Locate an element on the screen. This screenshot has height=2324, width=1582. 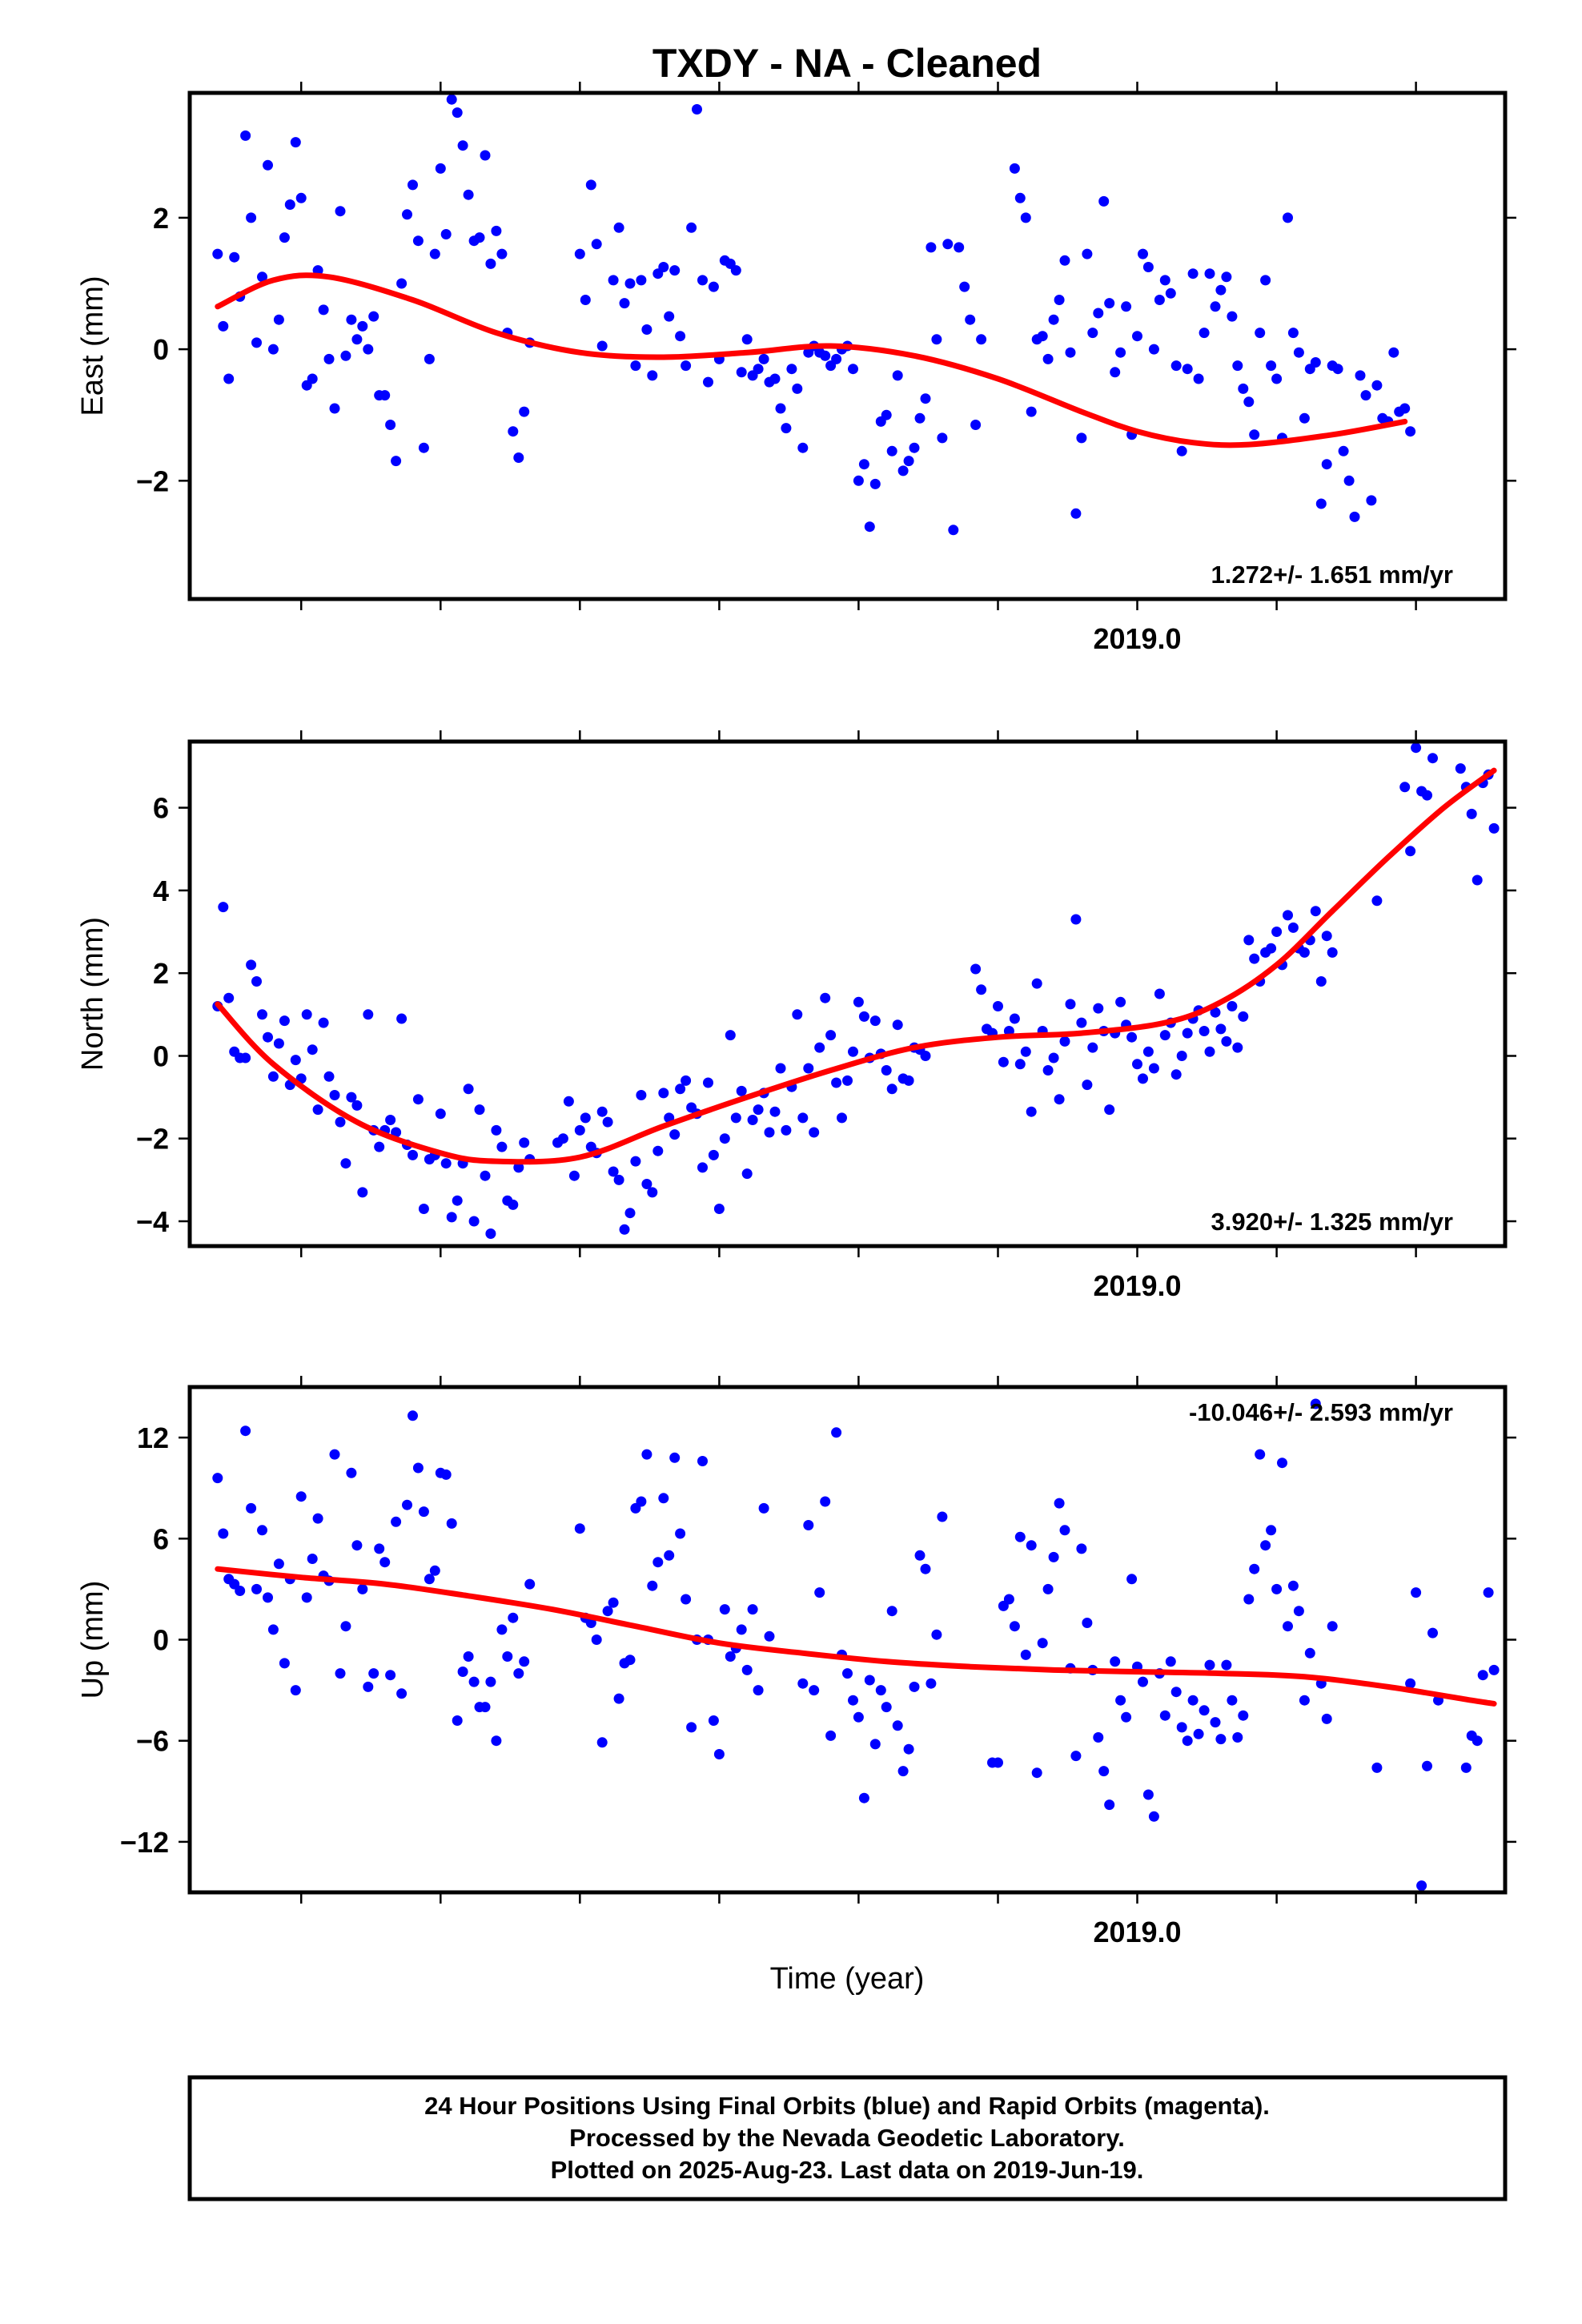
y-tick-label: 2 is located at coordinates (161, 974).